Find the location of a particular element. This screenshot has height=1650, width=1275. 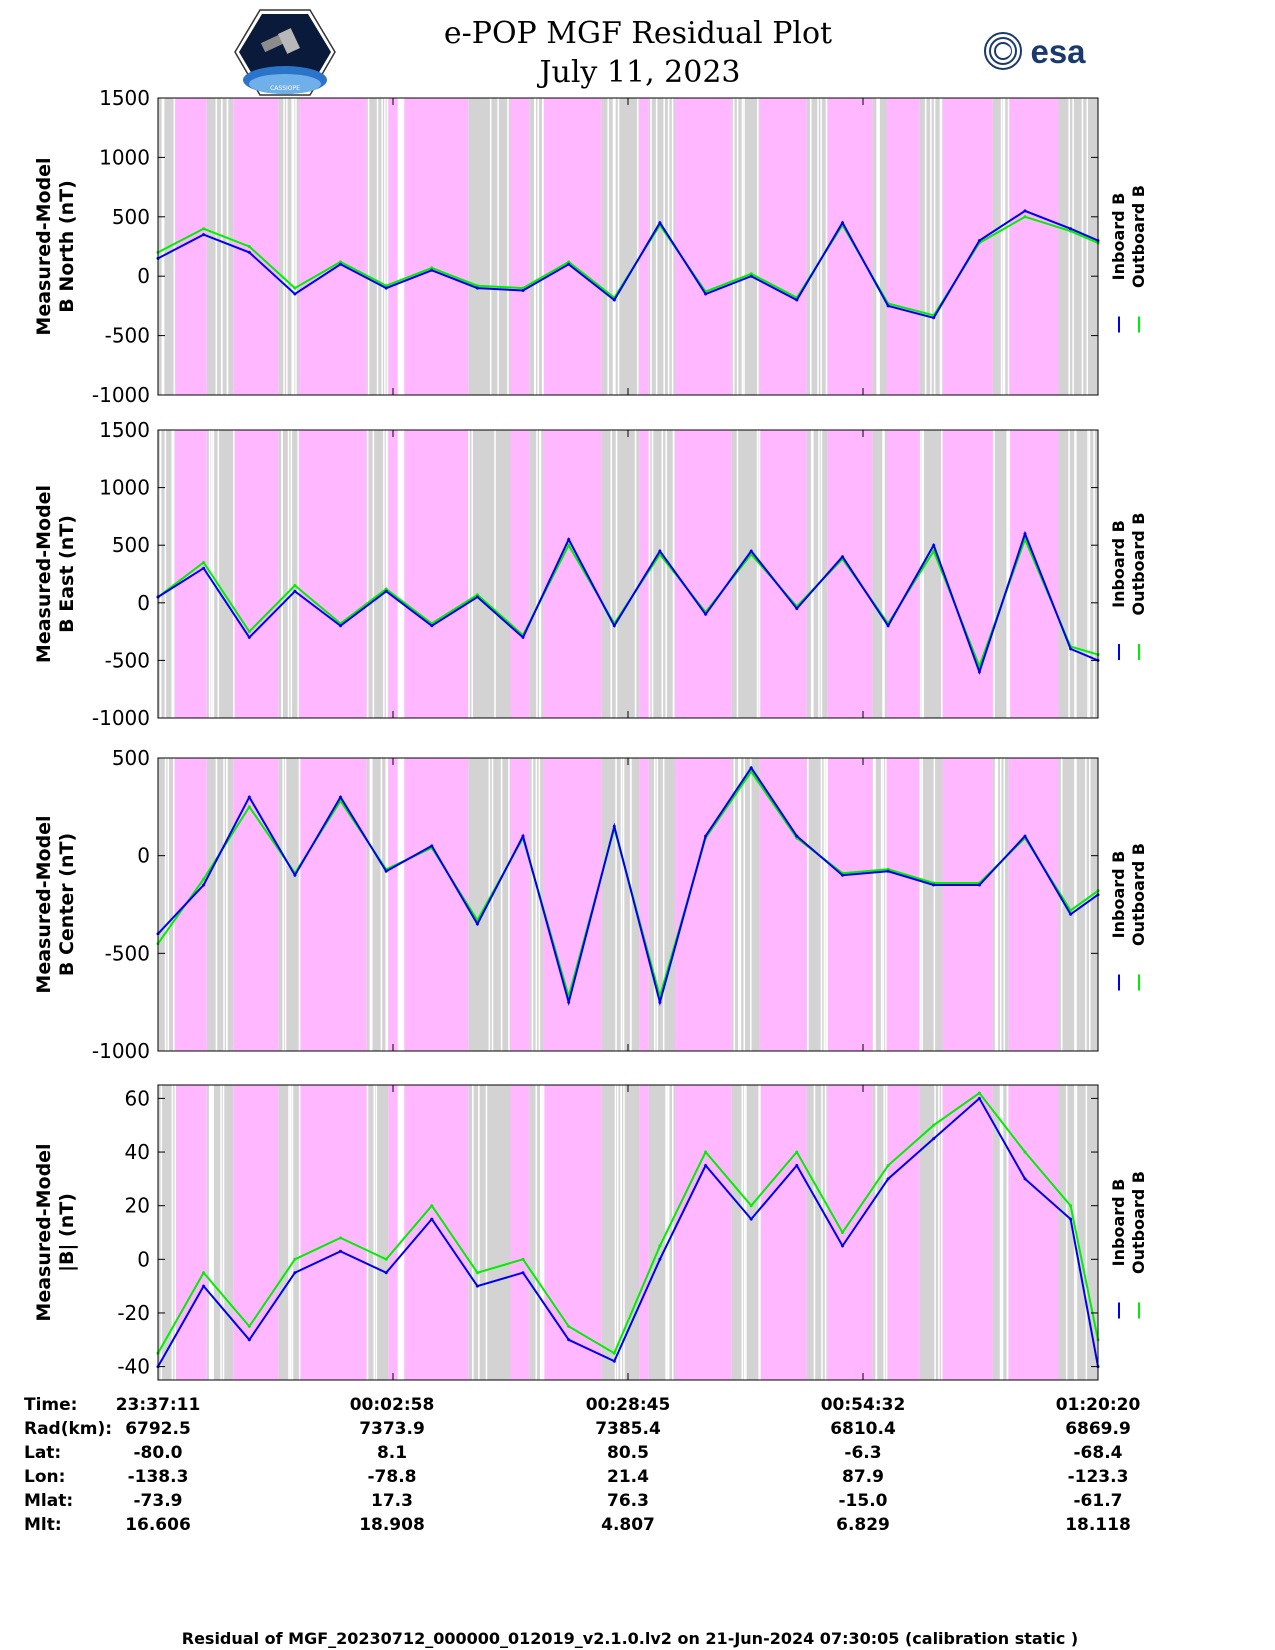

y-tick-label: -1000 is located at coordinates (121, 1051).